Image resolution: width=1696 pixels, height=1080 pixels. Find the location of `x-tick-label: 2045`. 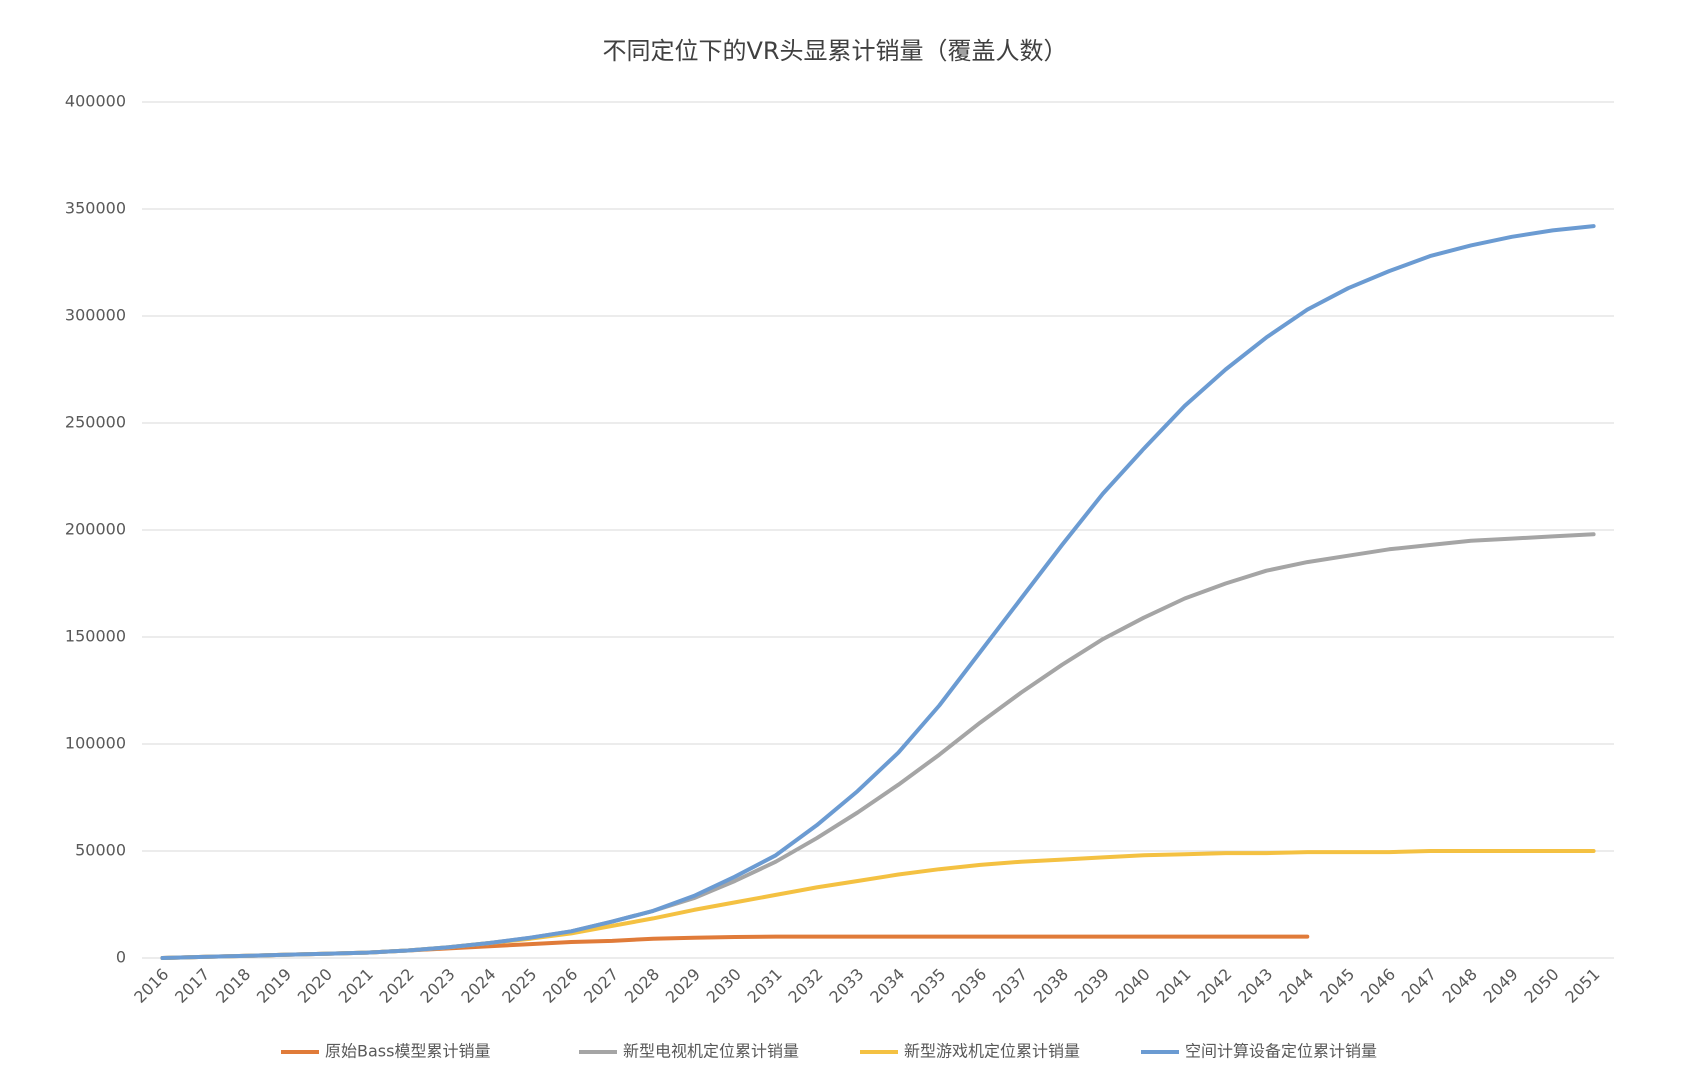

x-tick-label: 2045 is located at coordinates (1337, 986).